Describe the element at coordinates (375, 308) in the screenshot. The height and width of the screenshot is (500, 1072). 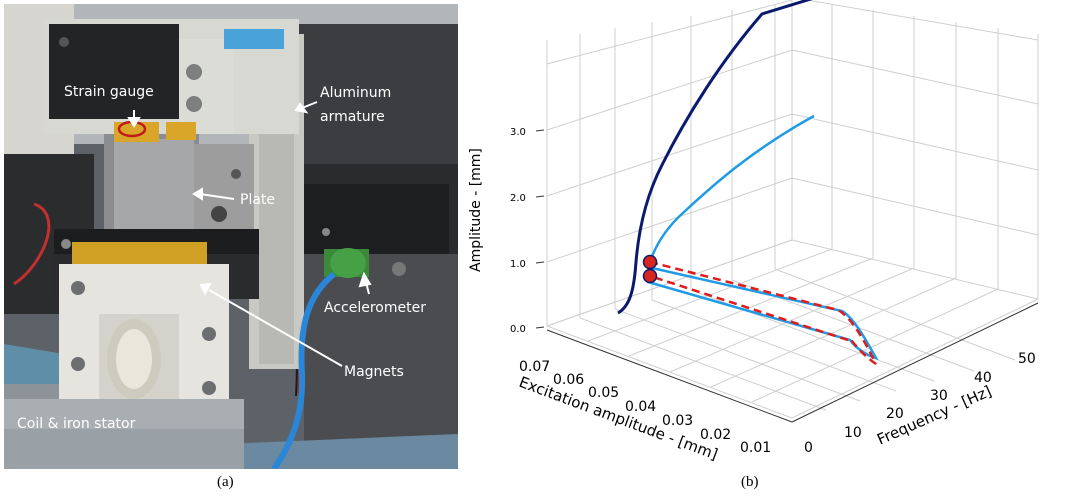
I see `label-accelerometer: Accelerometer` at that location.